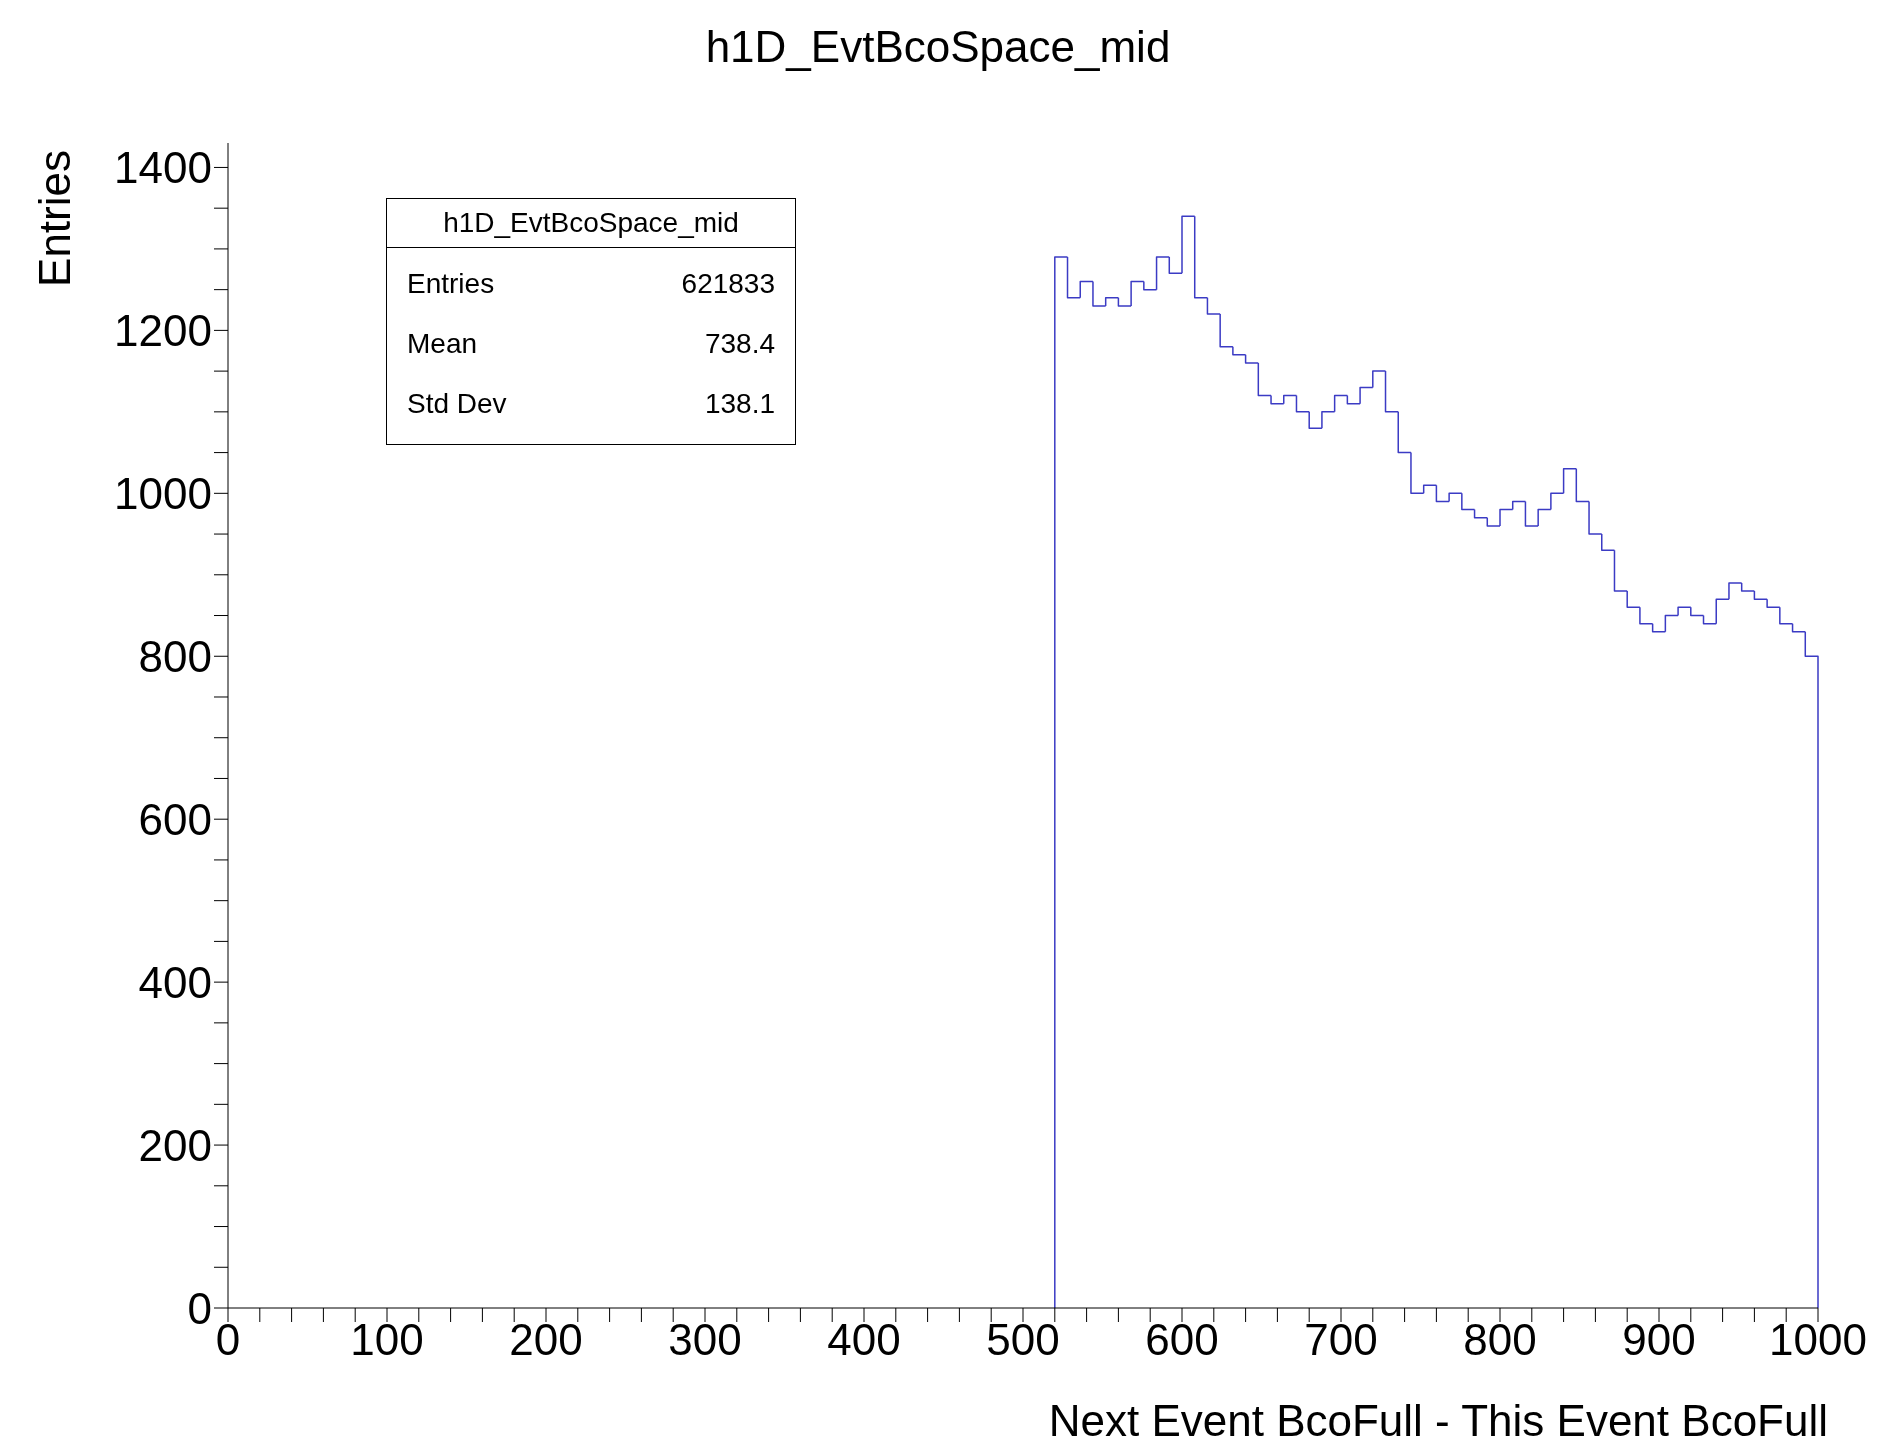  What do you see at coordinates (387, 1340) in the screenshot?
I see `x-tick-label: 100` at bounding box center [387, 1340].